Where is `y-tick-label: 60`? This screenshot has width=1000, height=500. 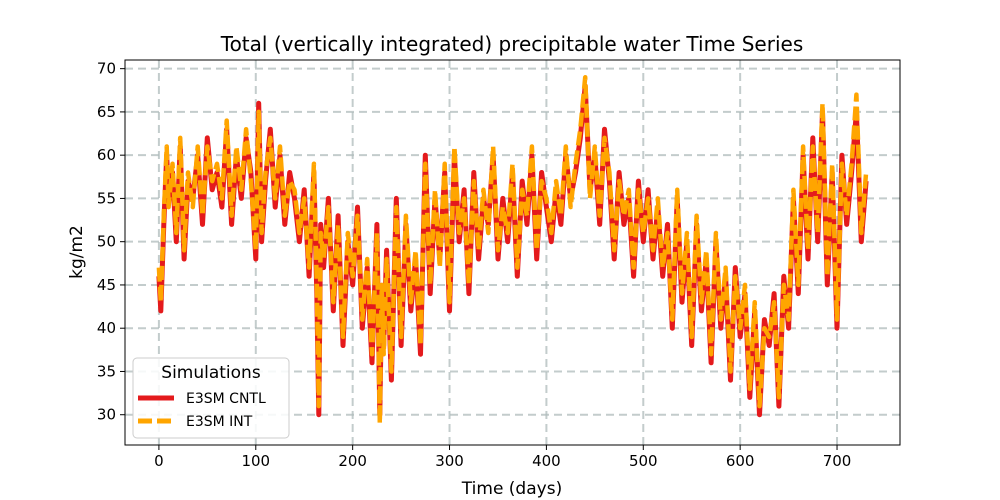
y-tick-label: 60 is located at coordinates (106, 155).